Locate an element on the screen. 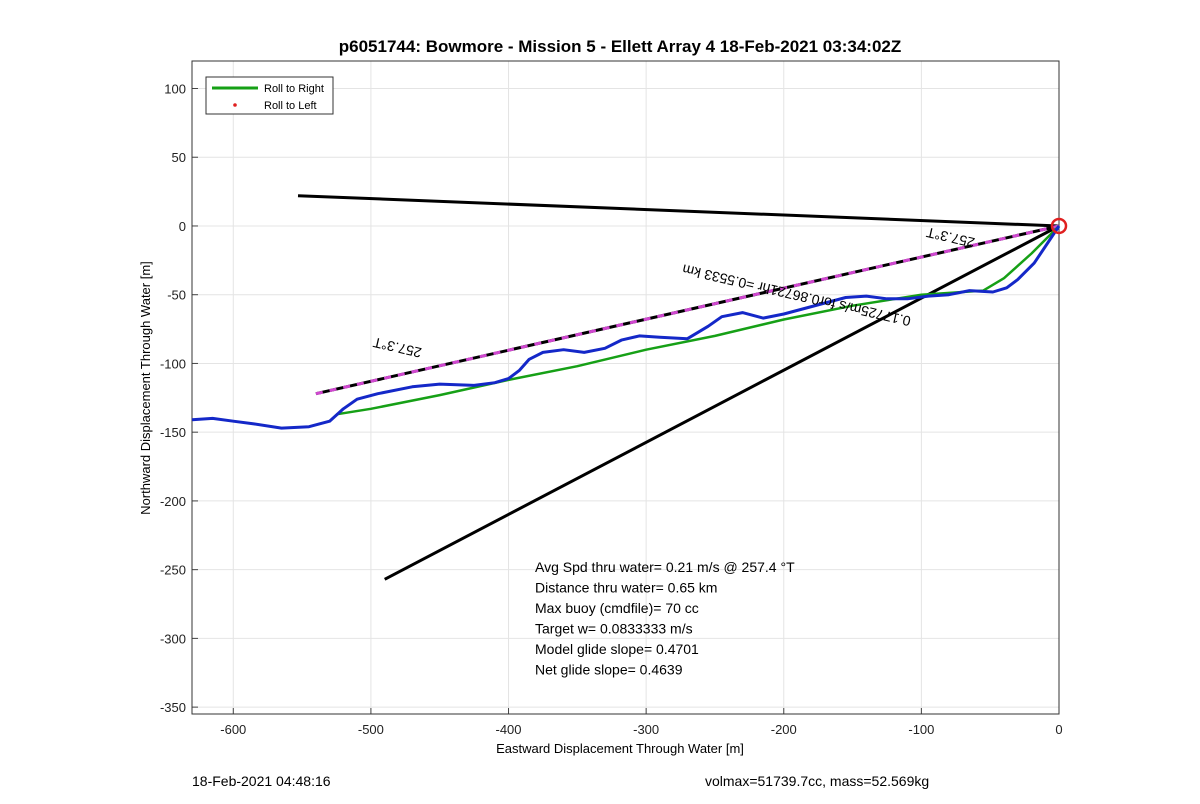  stats-line: Target w= 0.0833333 m/s is located at coordinates (614, 629).